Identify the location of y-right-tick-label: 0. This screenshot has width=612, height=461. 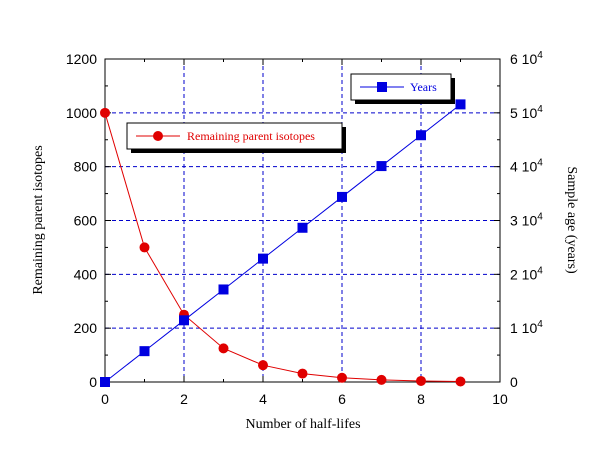
(514, 382).